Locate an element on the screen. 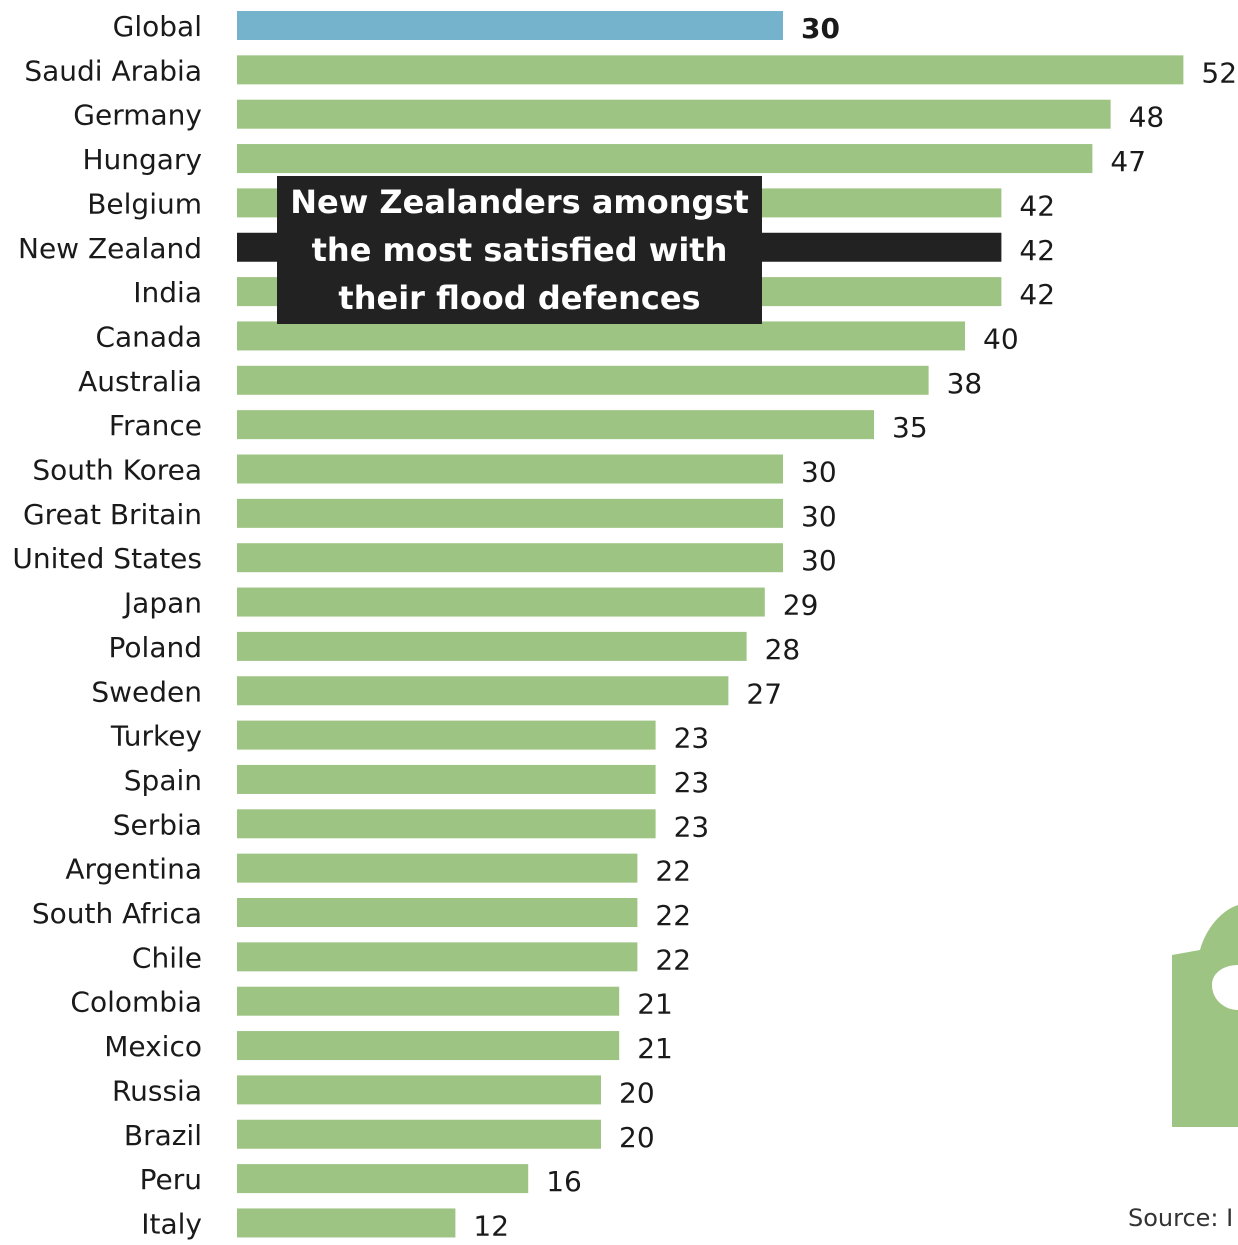 The image size is (1238, 1245). value-label-saudi-arabia: 52 is located at coordinates (1219, 72).